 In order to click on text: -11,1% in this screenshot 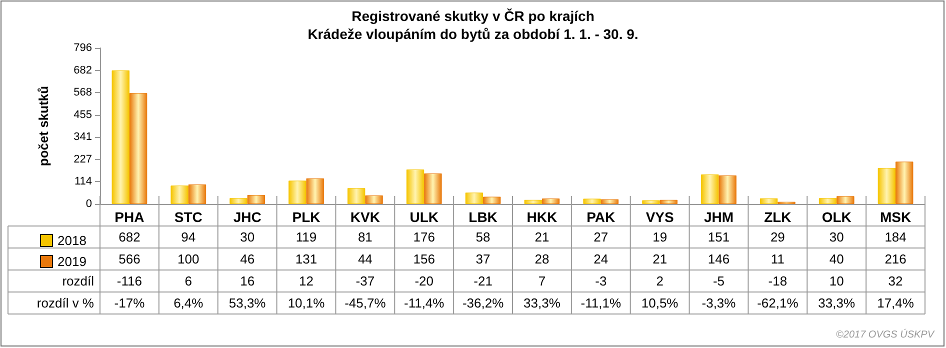, I will do `click(601, 303)`.